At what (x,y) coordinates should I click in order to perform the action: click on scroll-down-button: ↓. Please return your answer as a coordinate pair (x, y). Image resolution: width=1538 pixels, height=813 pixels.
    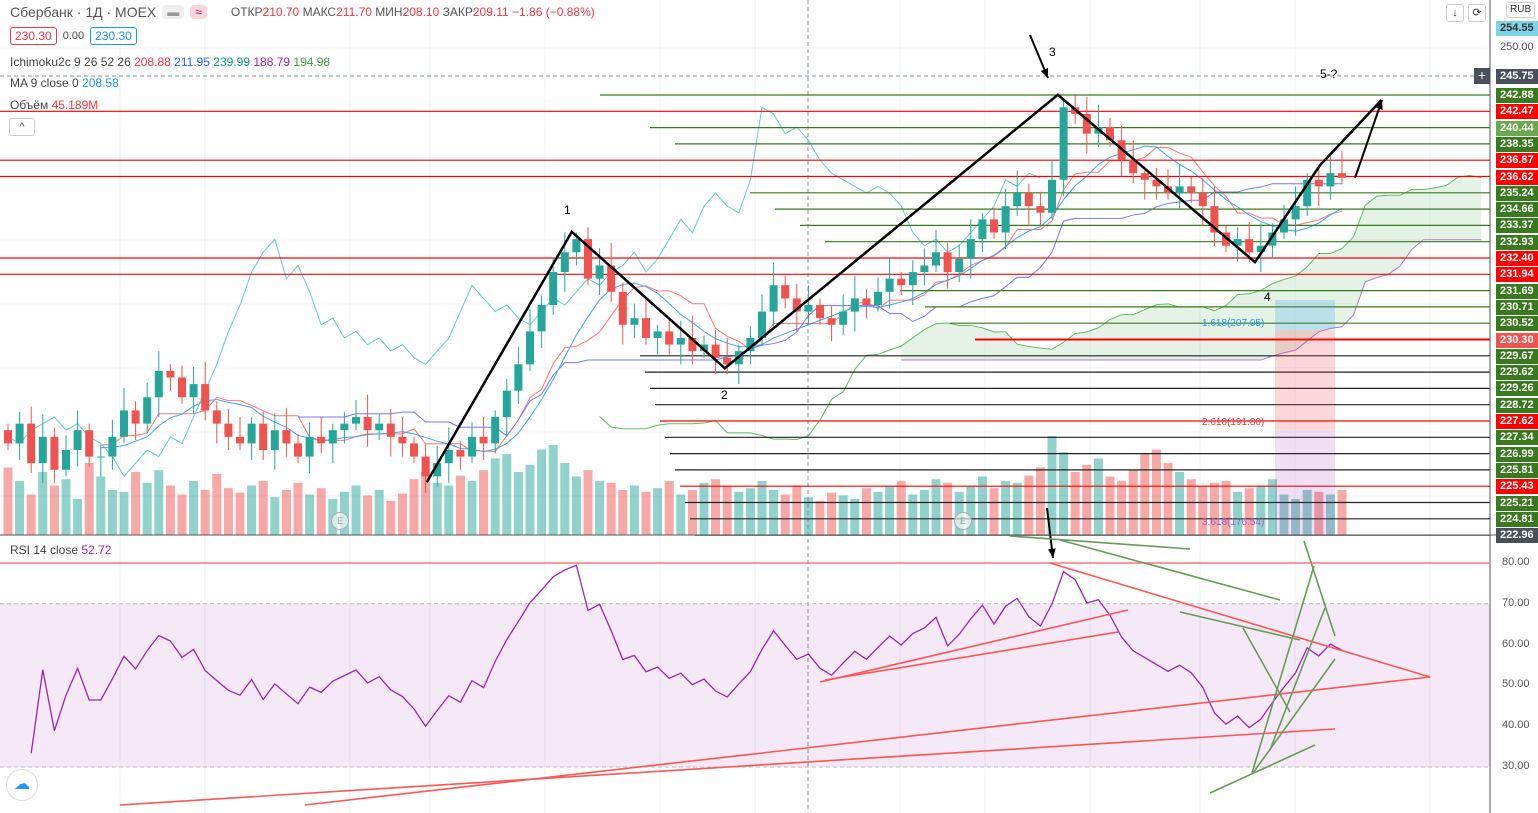
    Looking at the image, I should click on (1455, 13).